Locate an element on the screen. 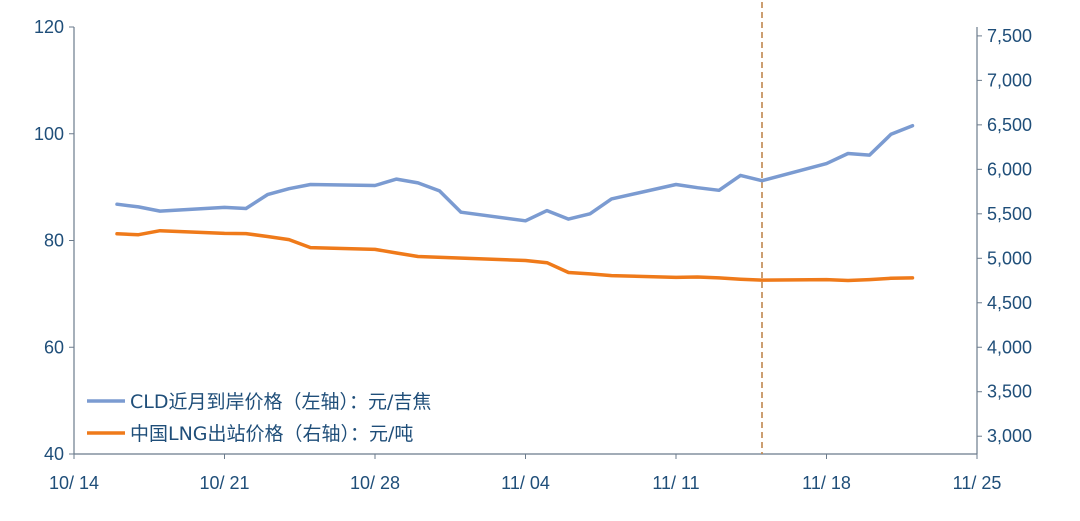 The width and height of the screenshot is (1080, 521). legend-label-lng: 中国LNG出站价格（右轴）：元/吨 is located at coordinates (271, 434).